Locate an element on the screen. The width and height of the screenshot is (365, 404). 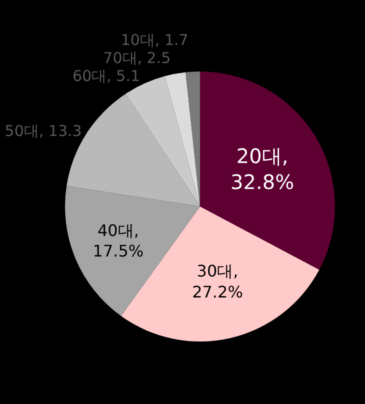
slice-label: 10대, 1.7 is located at coordinates (154, 39).